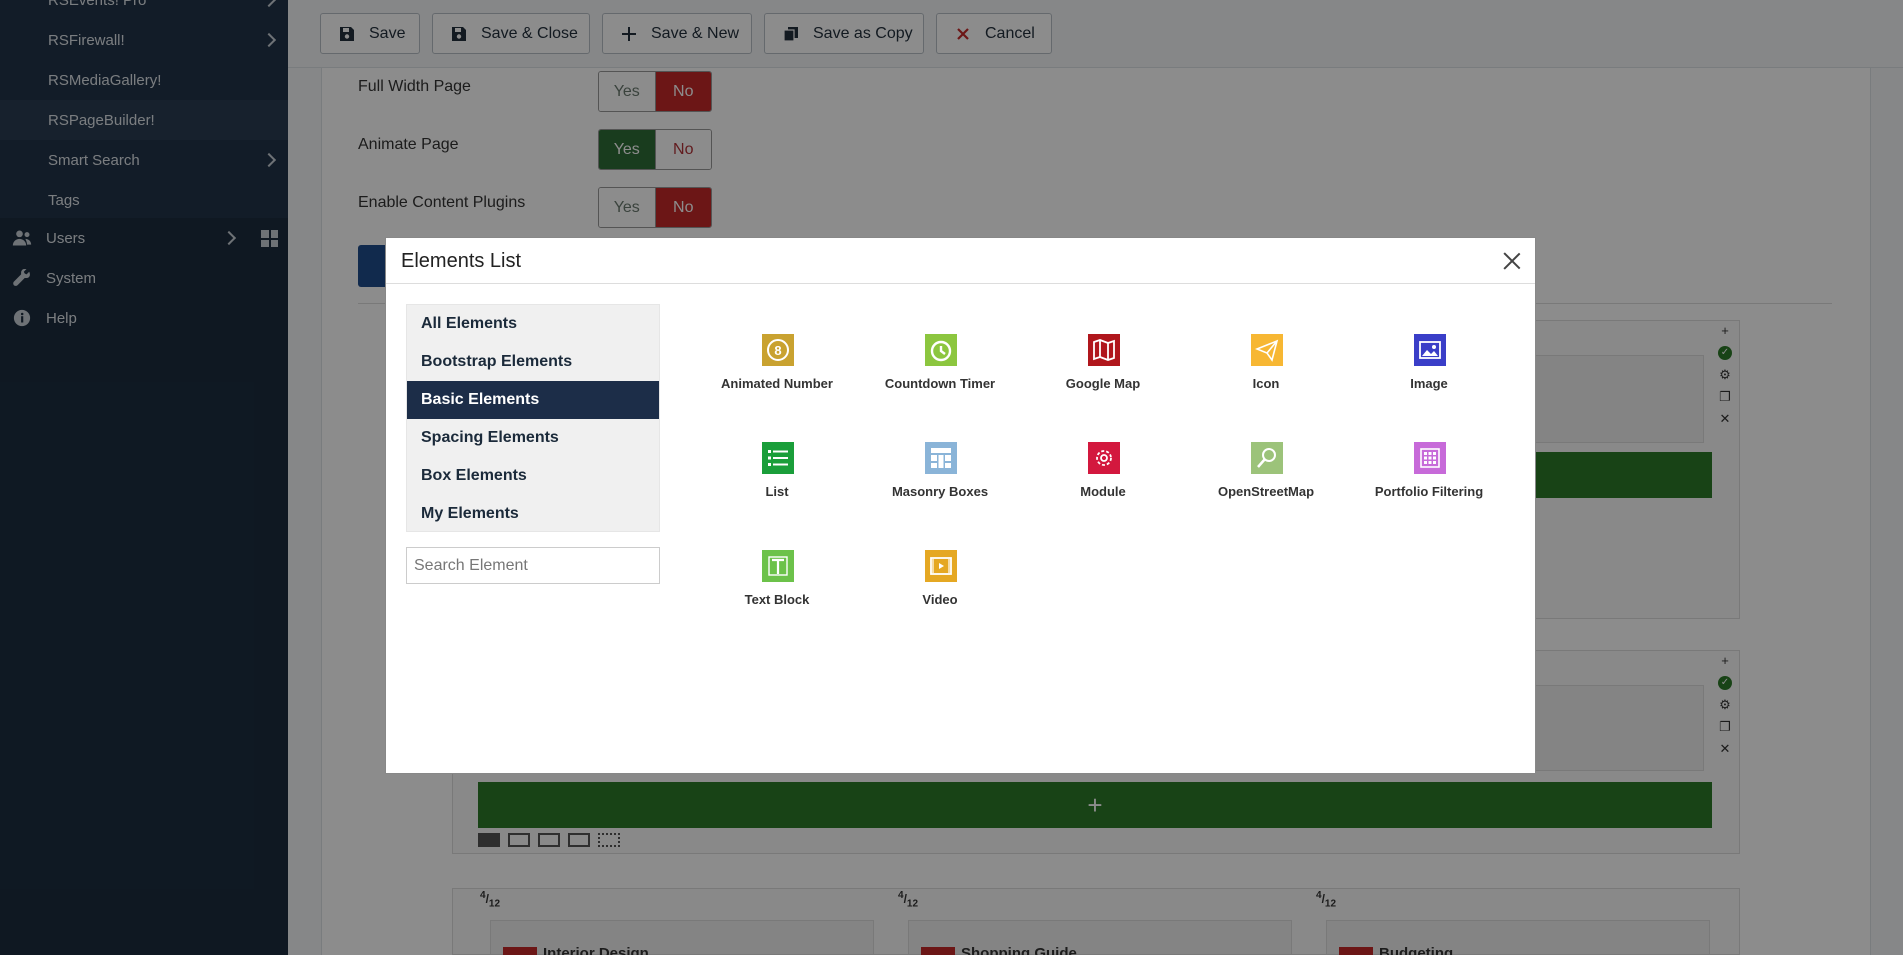  I want to click on sidebar-item-rsevents: RSEvents! Pro, so click(144, 10).